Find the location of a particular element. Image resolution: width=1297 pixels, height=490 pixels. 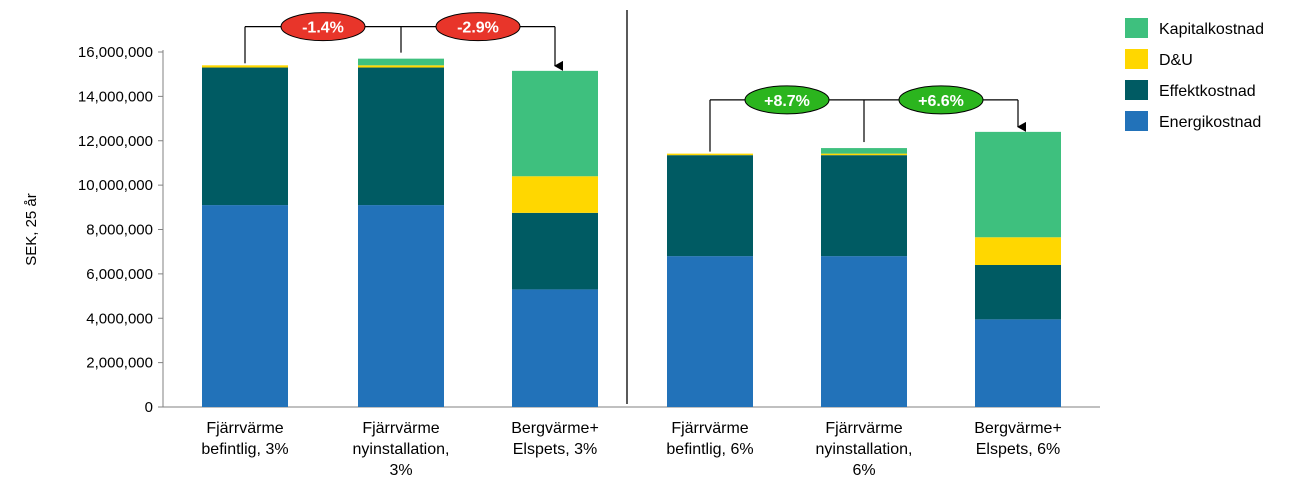

legend-label: Effektkostnad is located at coordinates (1207, 91).